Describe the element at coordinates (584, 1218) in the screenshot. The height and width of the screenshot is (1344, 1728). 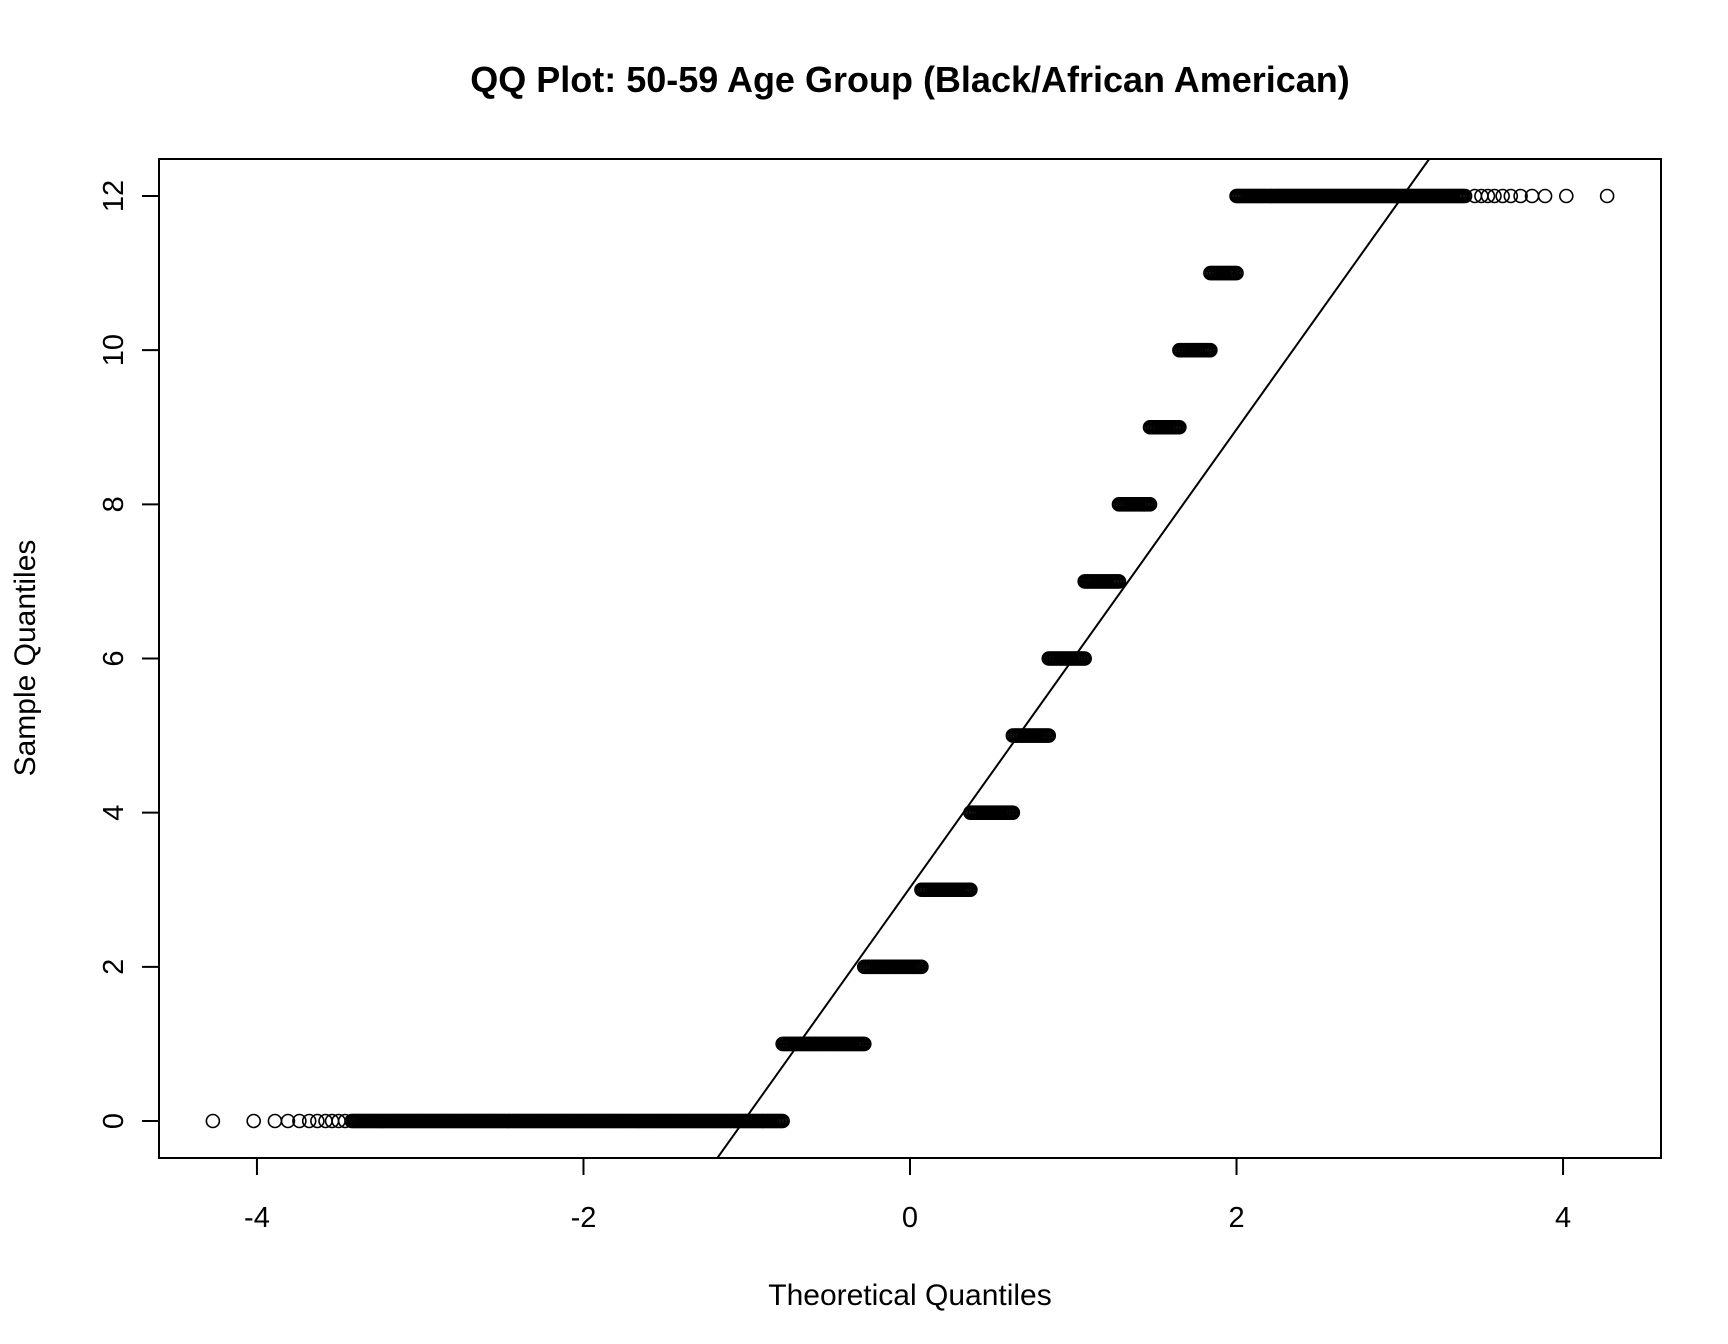
I see `x-tick-label: -2` at that location.